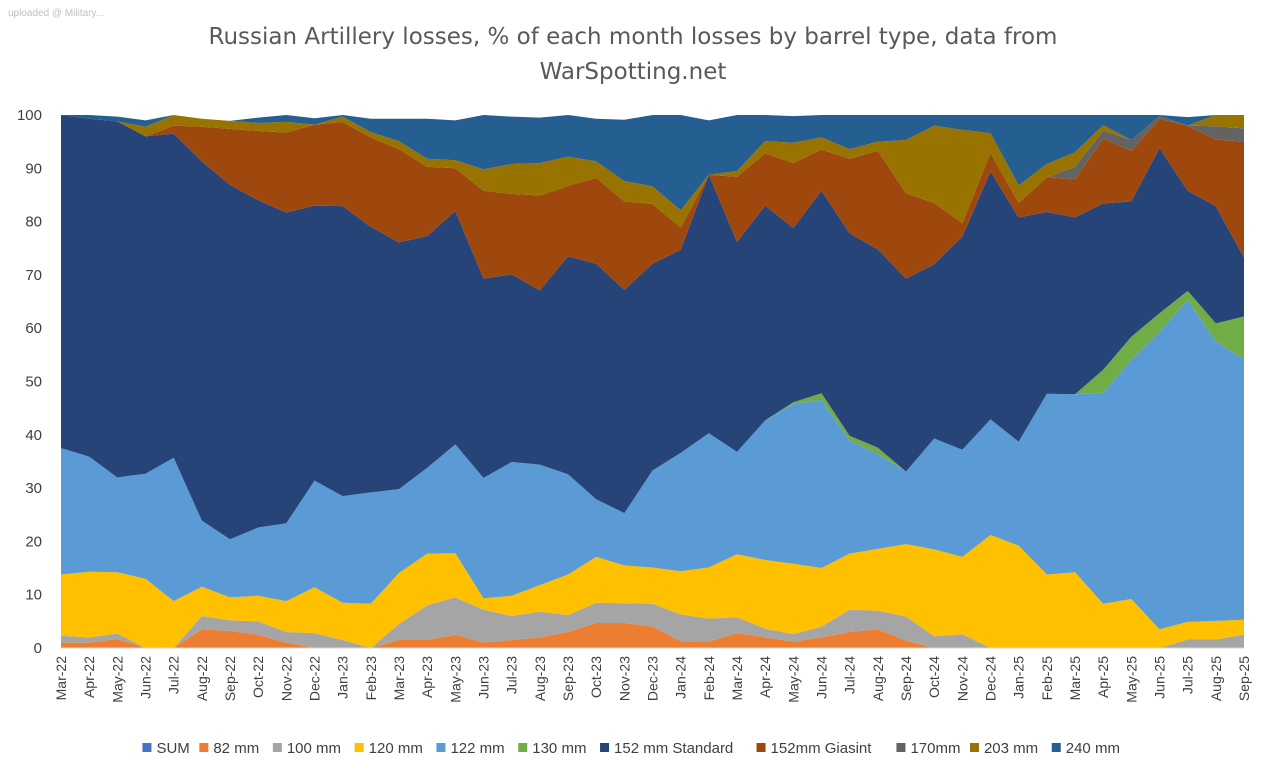 This screenshot has width=1268, height=781. What do you see at coordinates (935, 748) in the screenshot?
I see `legend-label-170mm: 170mm` at bounding box center [935, 748].